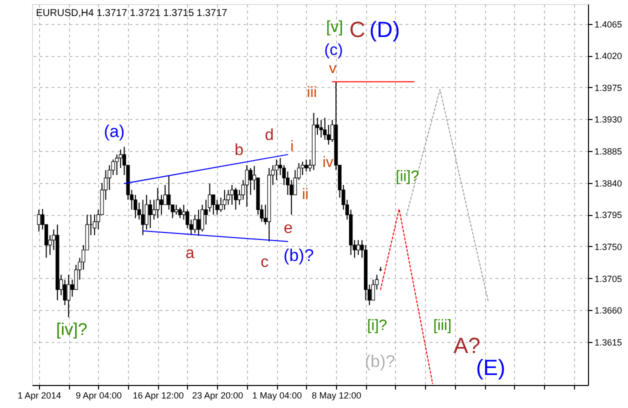  What do you see at coordinates (337, 395) in the screenshot?
I see `x-tick-label: 8 May 12:00` at bounding box center [337, 395].